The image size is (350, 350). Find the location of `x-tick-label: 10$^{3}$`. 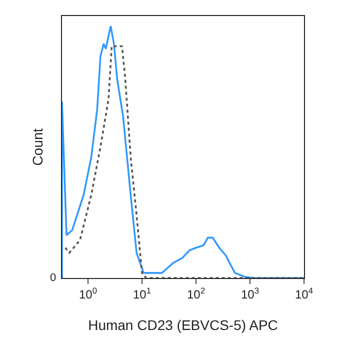

x-tick-label: 10$^{3}$ is located at coordinates (250, 293).